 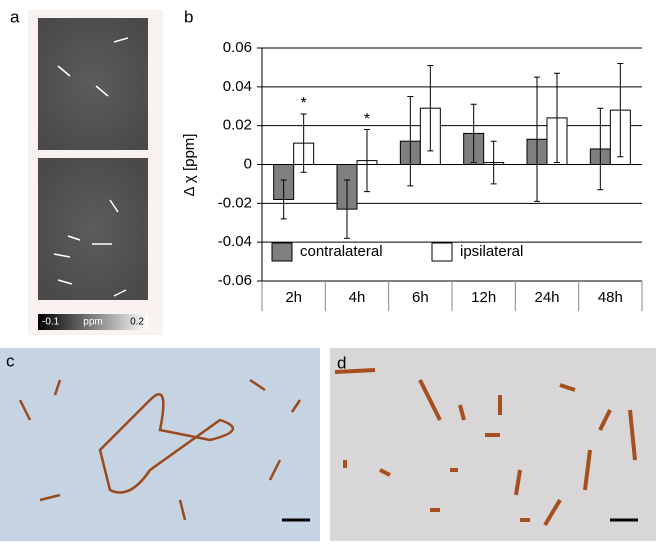 I want to click on panel-label: c, so click(x=10, y=360).